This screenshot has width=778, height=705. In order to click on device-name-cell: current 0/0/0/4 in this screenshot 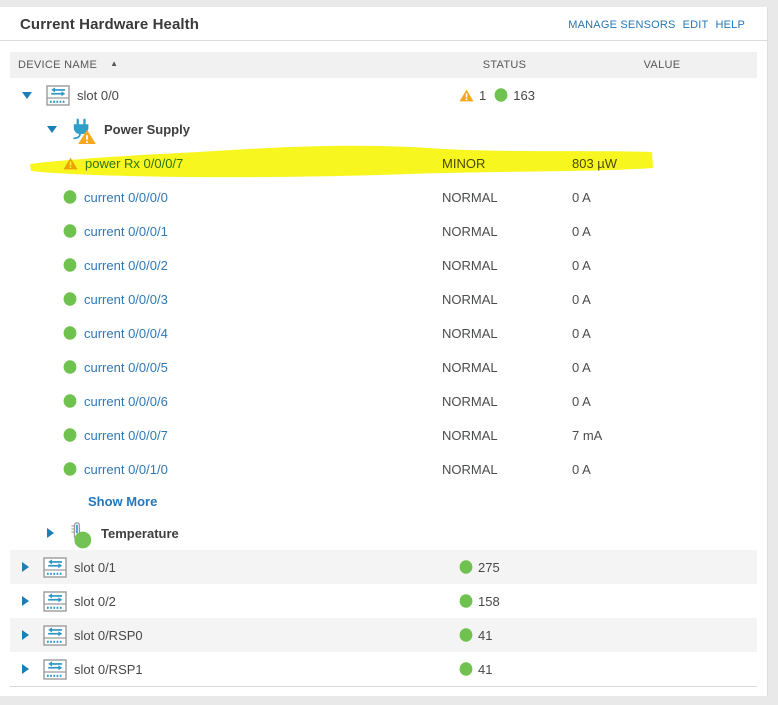, I will do `click(226, 333)`.